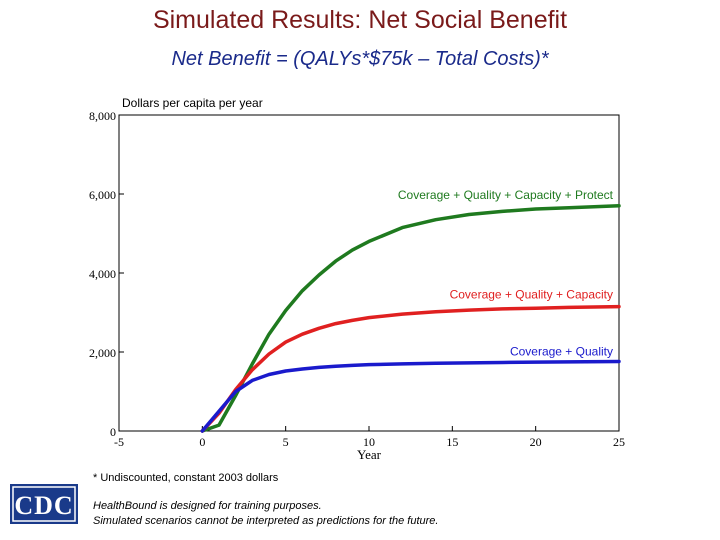  Describe the element at coordinates (531, 295) in the screenshot. I see `series-label-2: Coverage + Quality + Capacity` at that location.